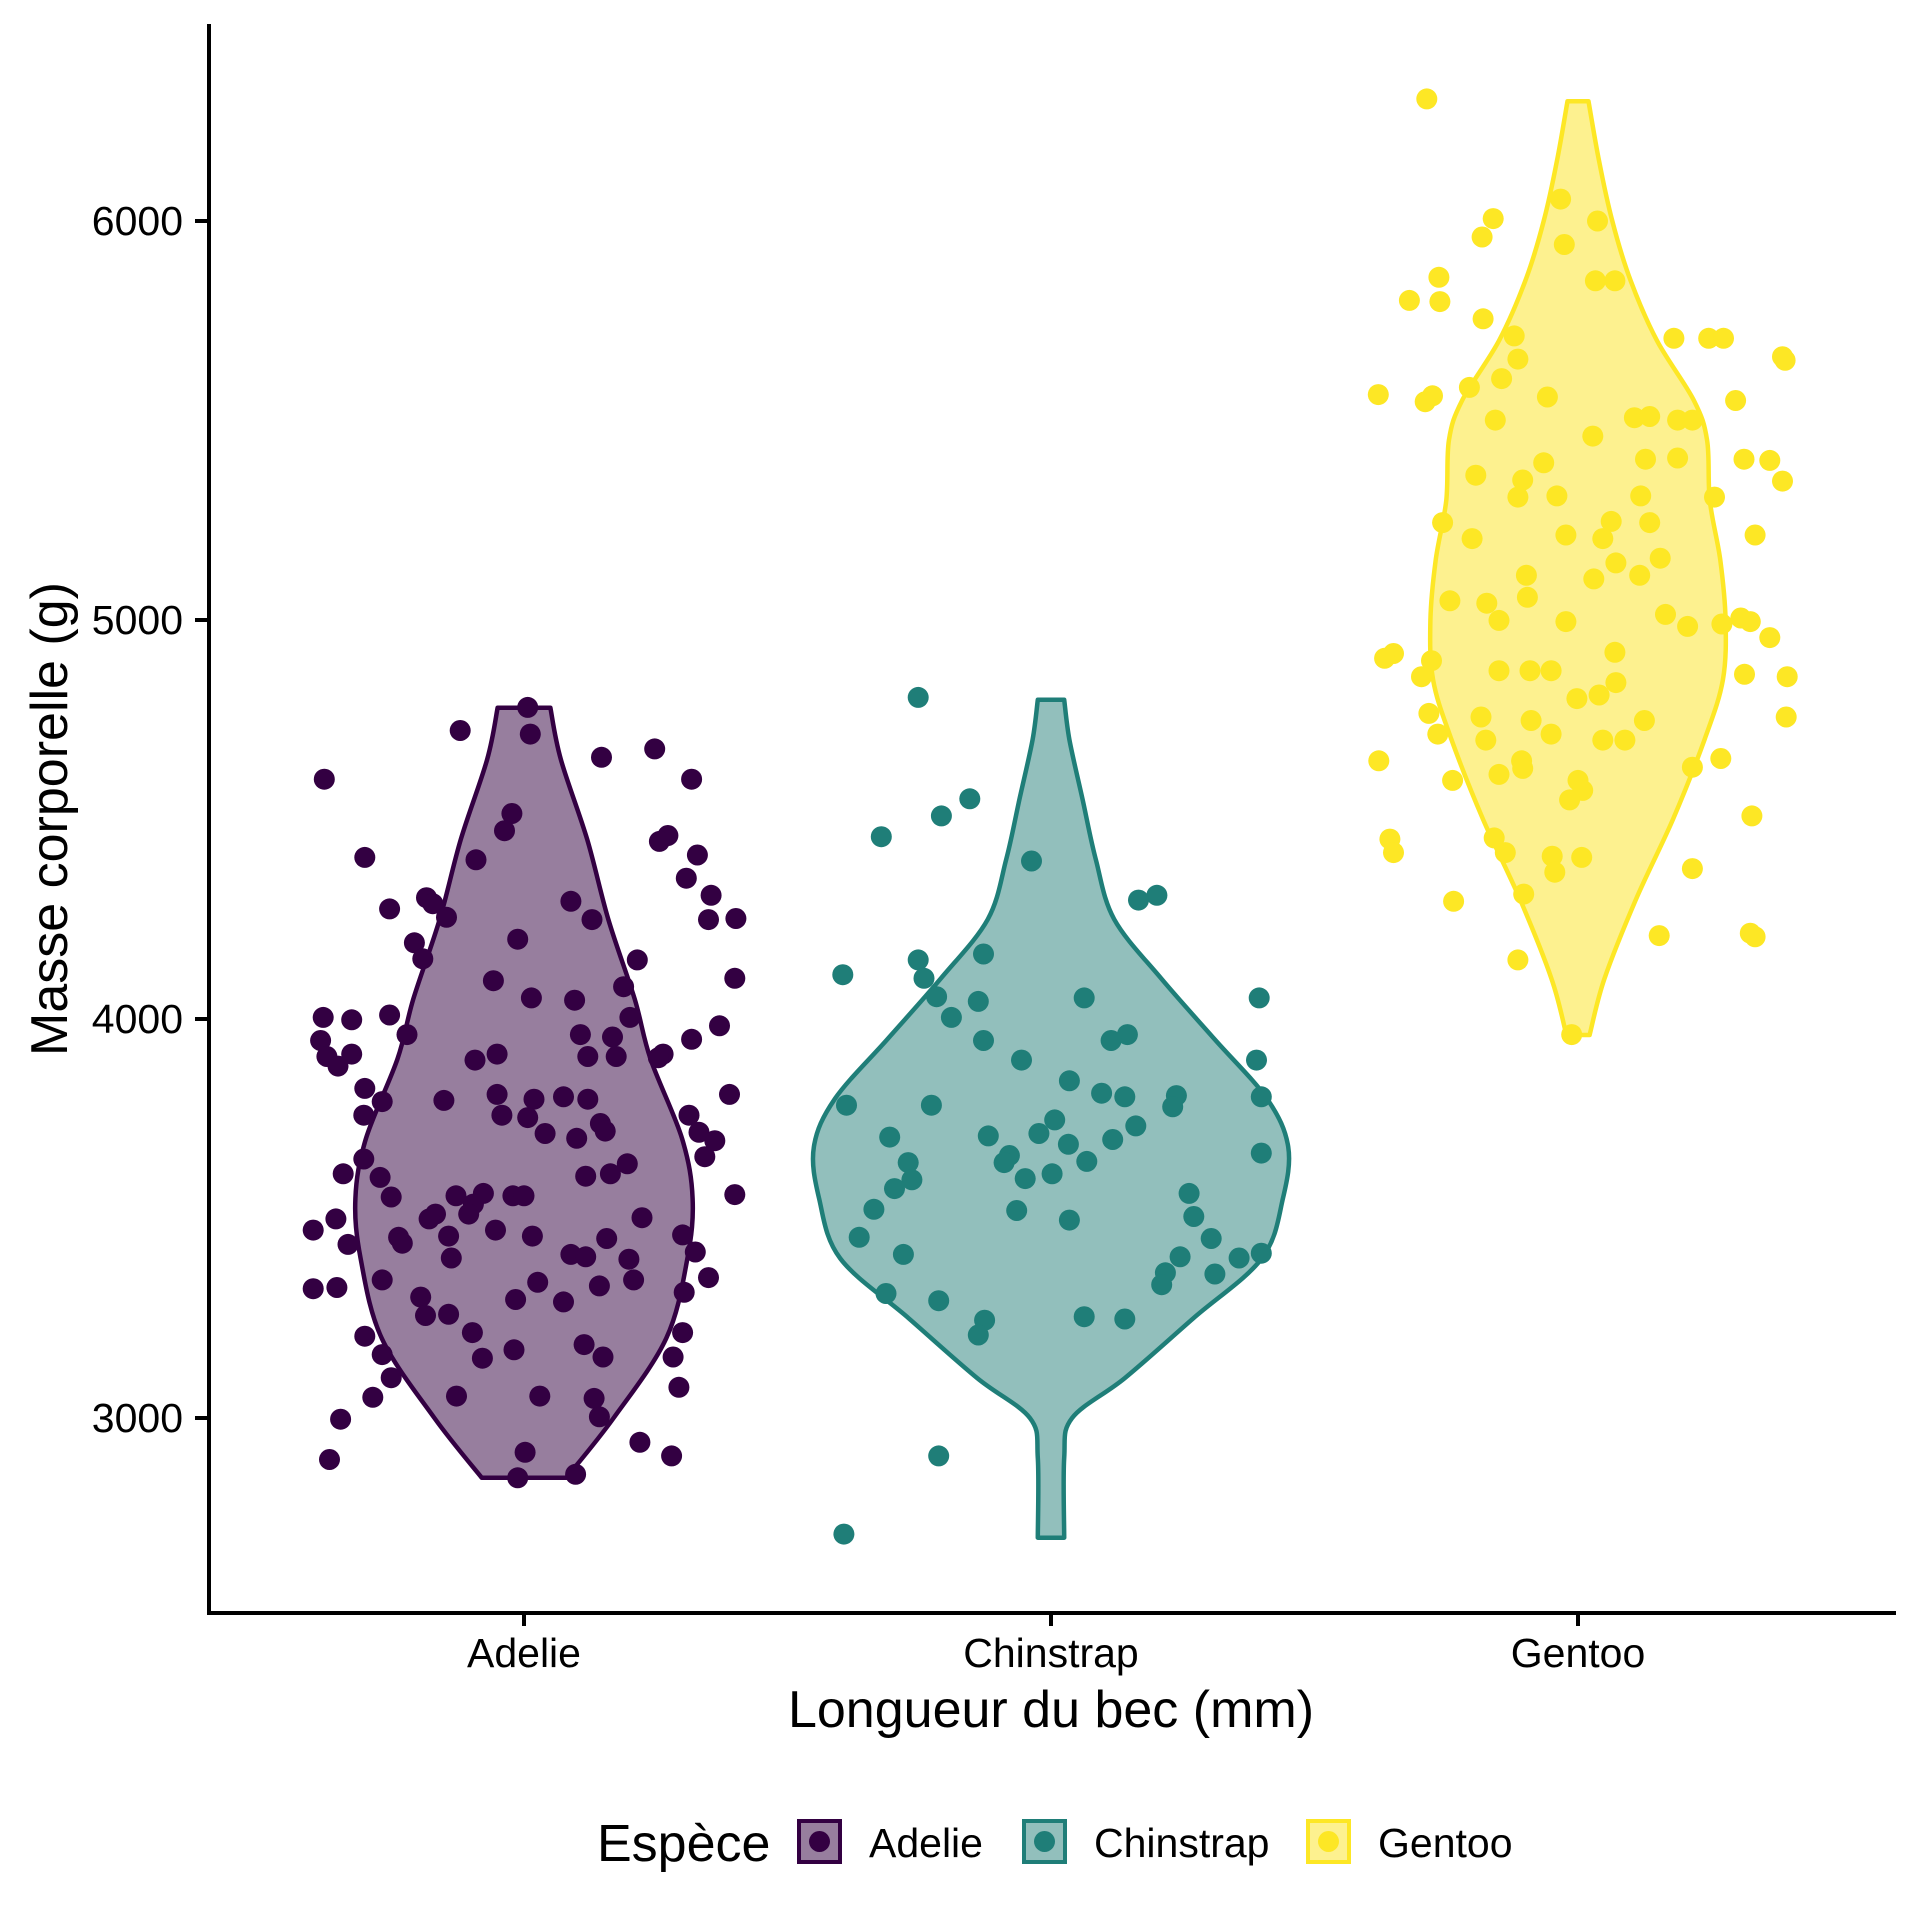 Image resolution: width=1920 pixels, height=1920 pixels. Describe the element at coordinates (137, 1019) in the screenshot. I see `y-tick-label: 4000` at that location.